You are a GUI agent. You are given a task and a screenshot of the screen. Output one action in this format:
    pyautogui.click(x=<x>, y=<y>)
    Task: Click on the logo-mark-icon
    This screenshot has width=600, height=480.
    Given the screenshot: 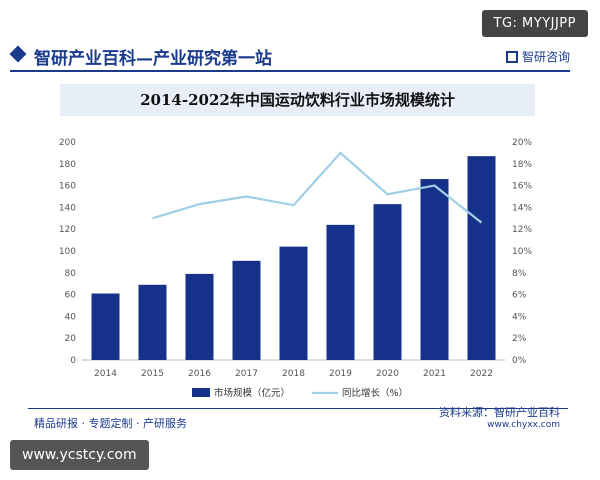 What is the action you would take?
    pyautogui.click(x=511, y=57)
    